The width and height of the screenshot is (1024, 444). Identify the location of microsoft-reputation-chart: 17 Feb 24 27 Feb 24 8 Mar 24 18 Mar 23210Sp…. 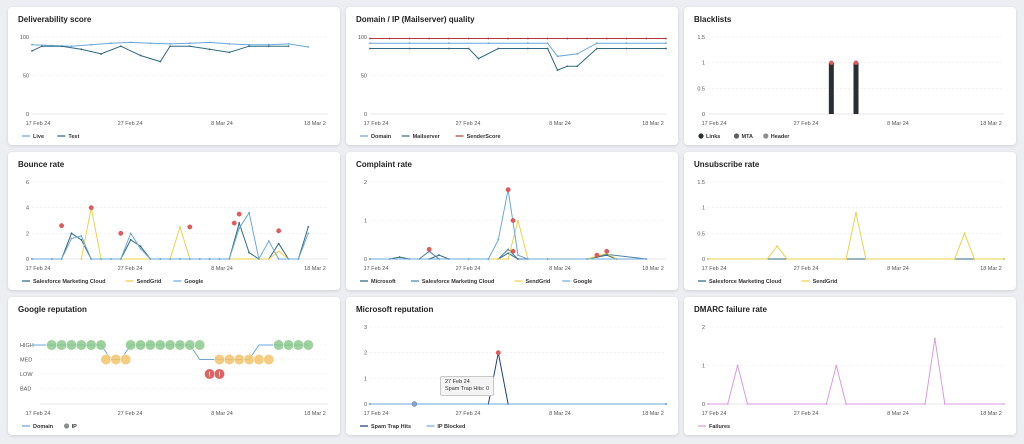
(513, 377).